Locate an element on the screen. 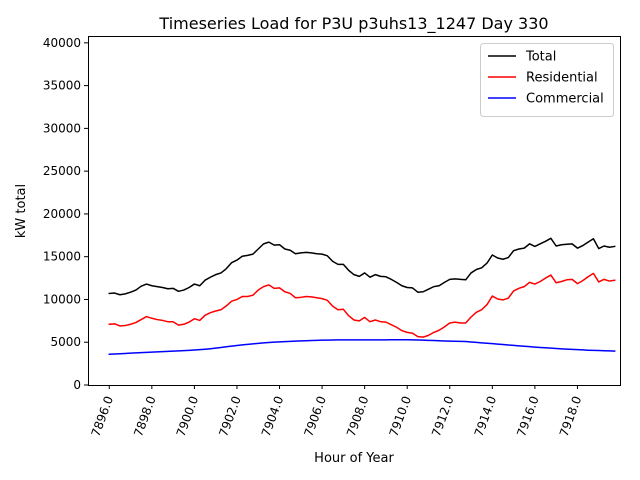 The width and height of the screenshot is (640, 480). y-tick-label: 40000 is located at coordinates (62, 43).